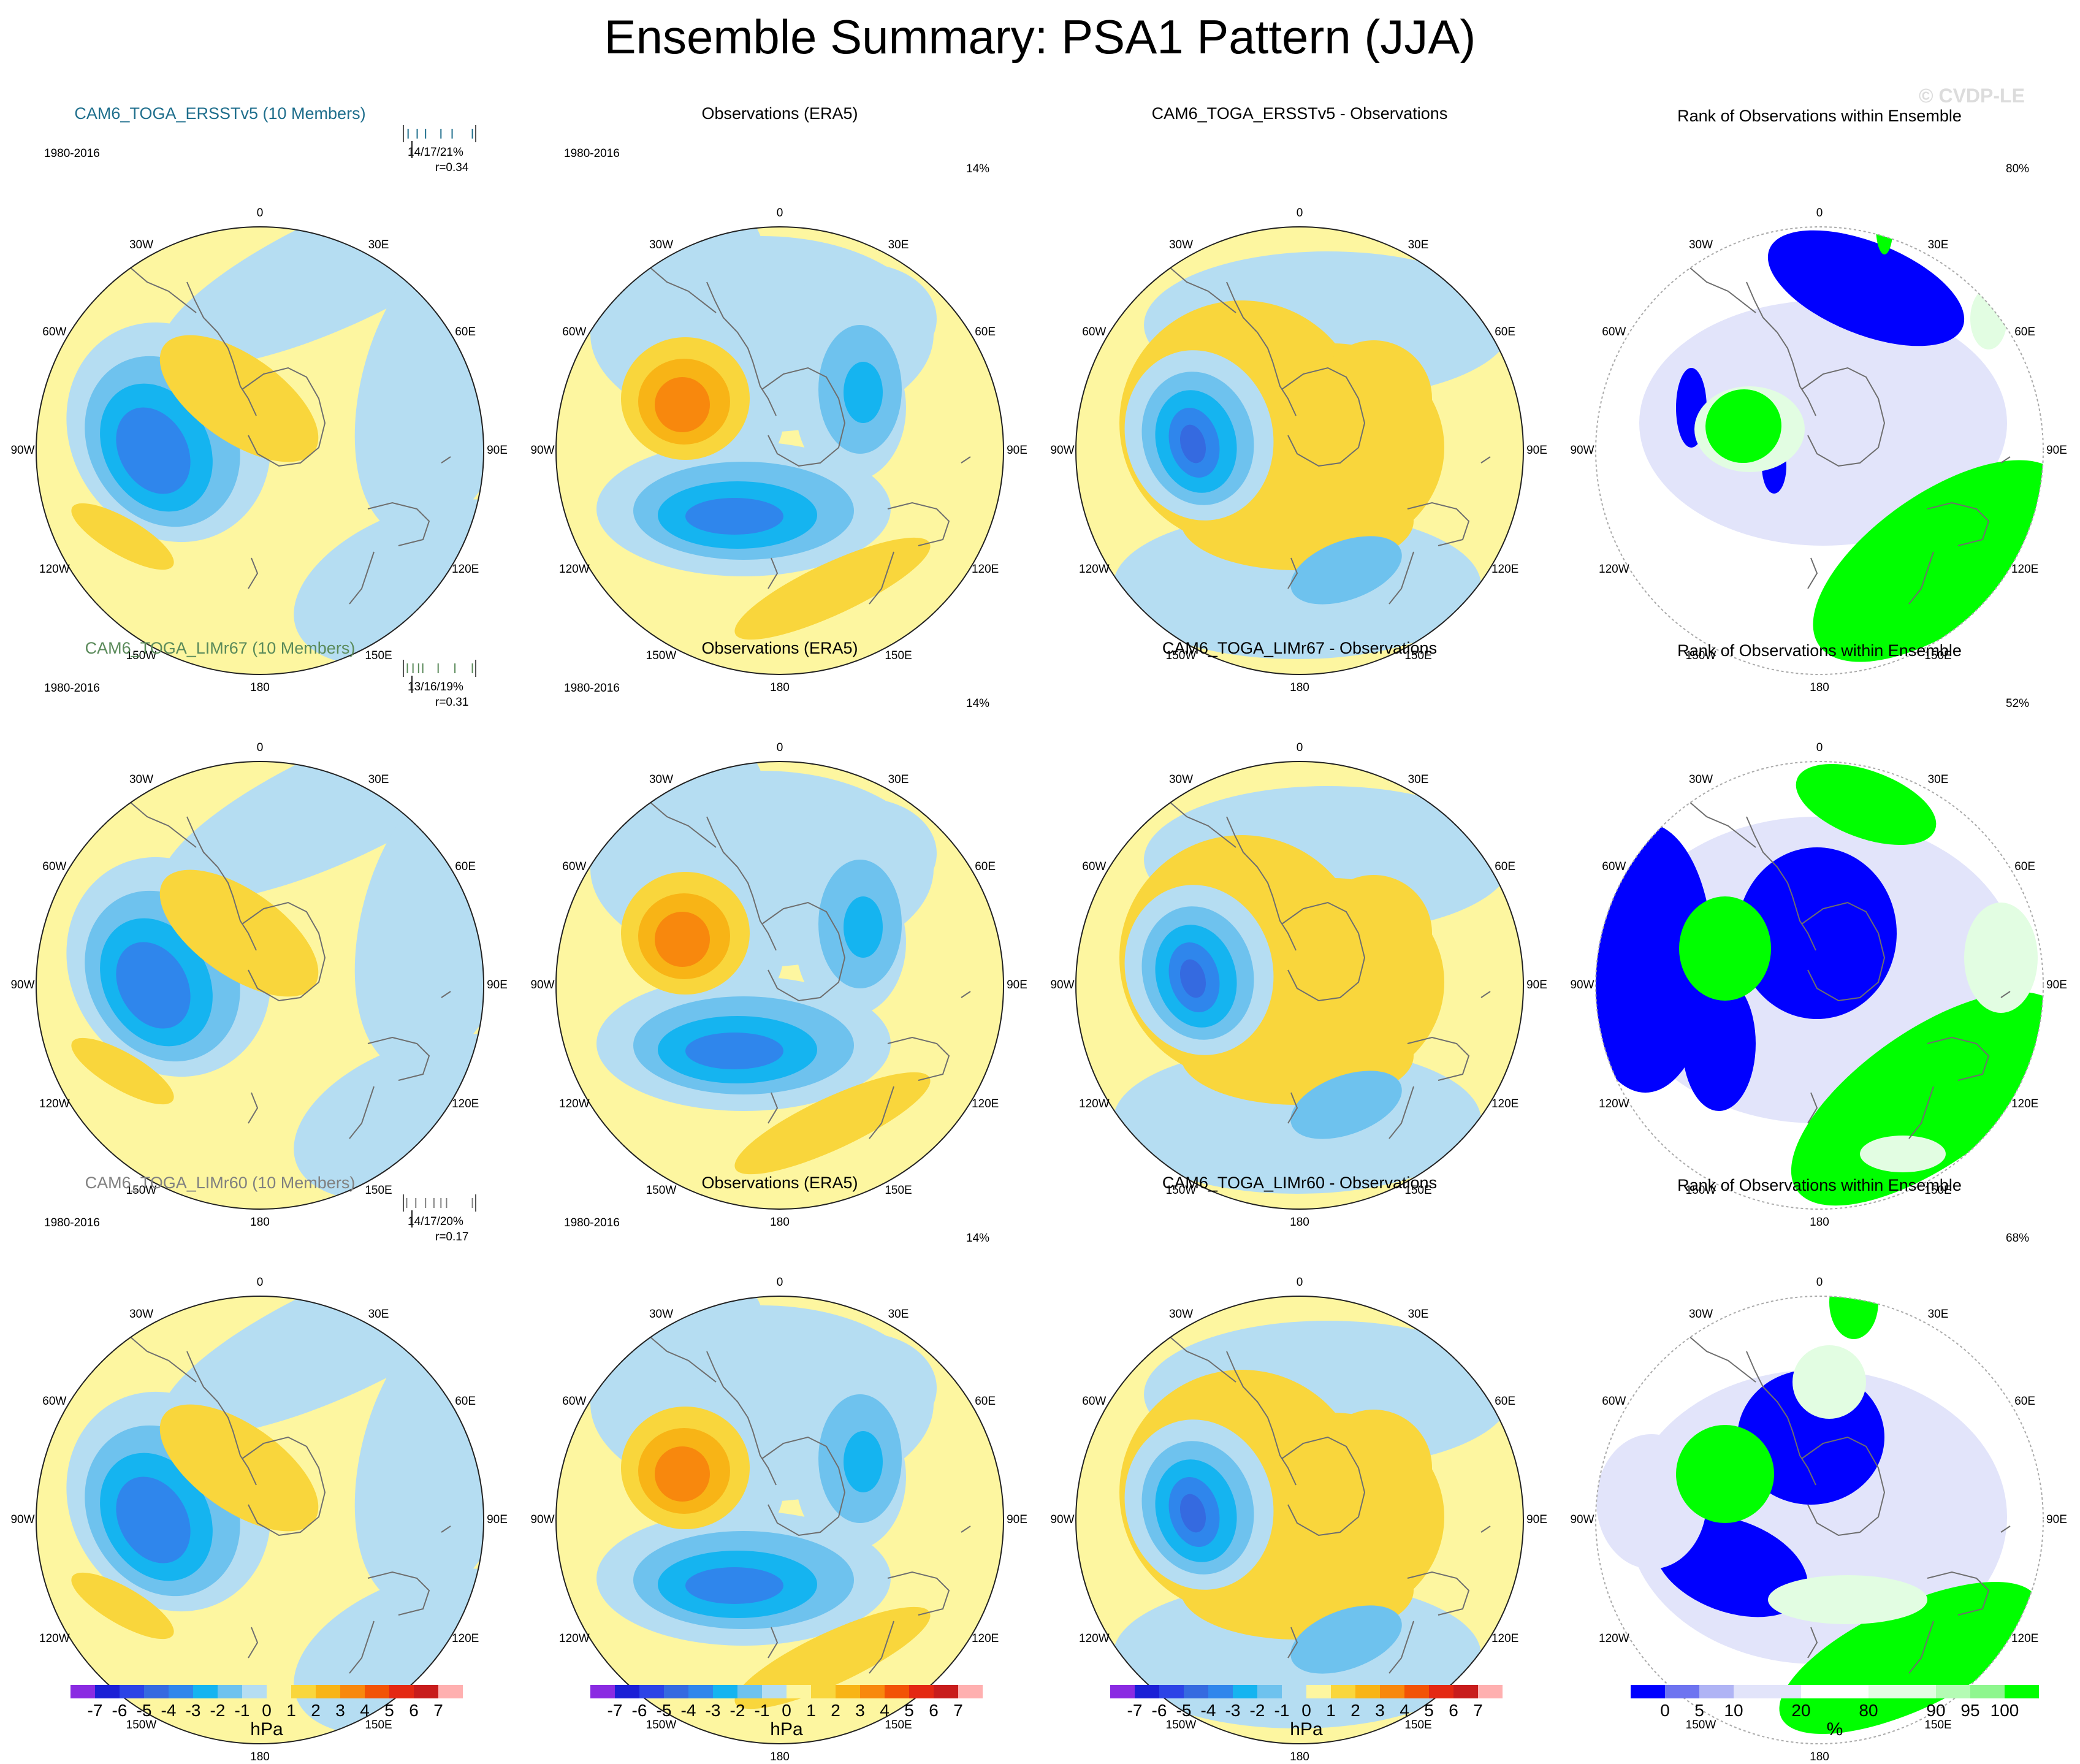 This screenshot has height=1764, width=2080. What do you see at coordinates (1299, 213) in the screenshot?
I see `longitude-label: 0` at bounding box center [1299, 213].